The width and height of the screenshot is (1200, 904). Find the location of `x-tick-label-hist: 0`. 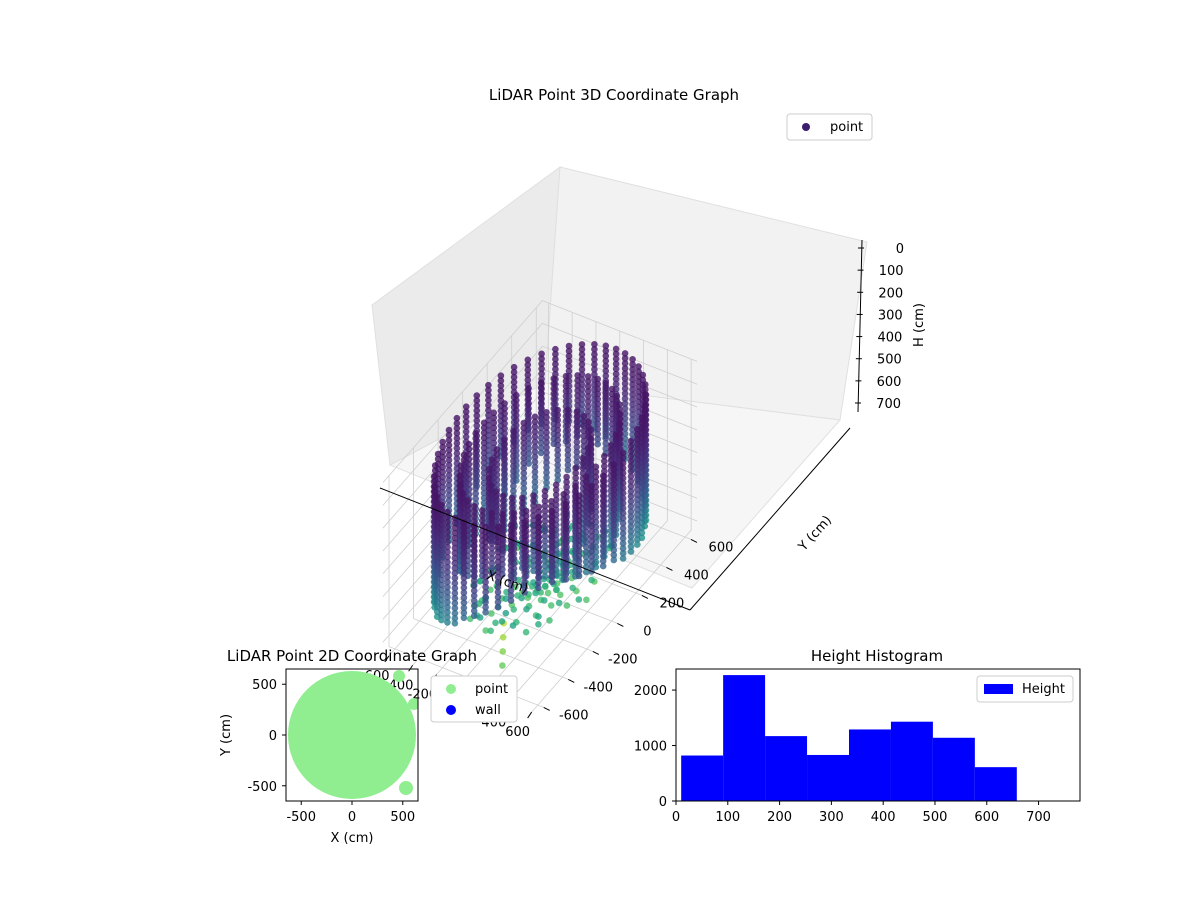

x-tick-label-hist: 0 is located at coordinates (676, 817).